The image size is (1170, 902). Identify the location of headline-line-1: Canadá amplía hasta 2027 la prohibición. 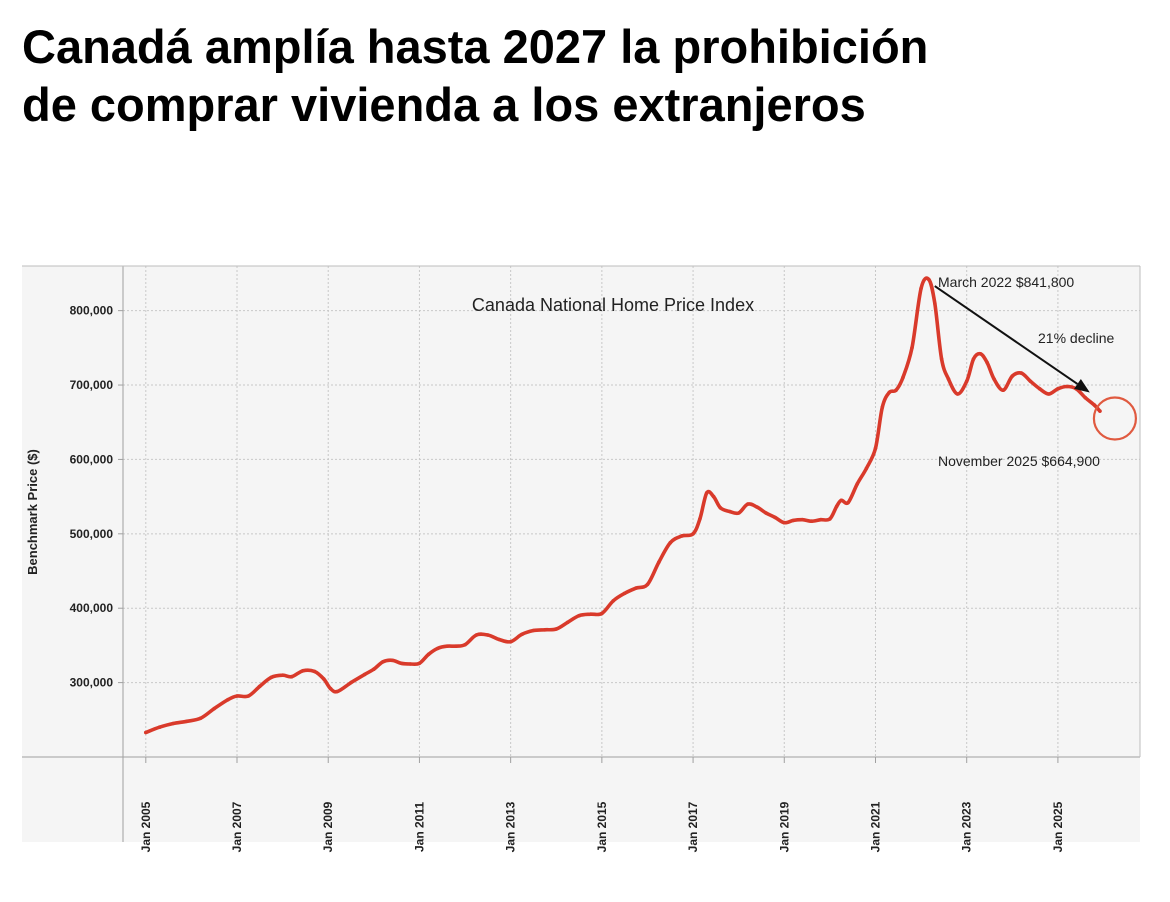
(475, 46).